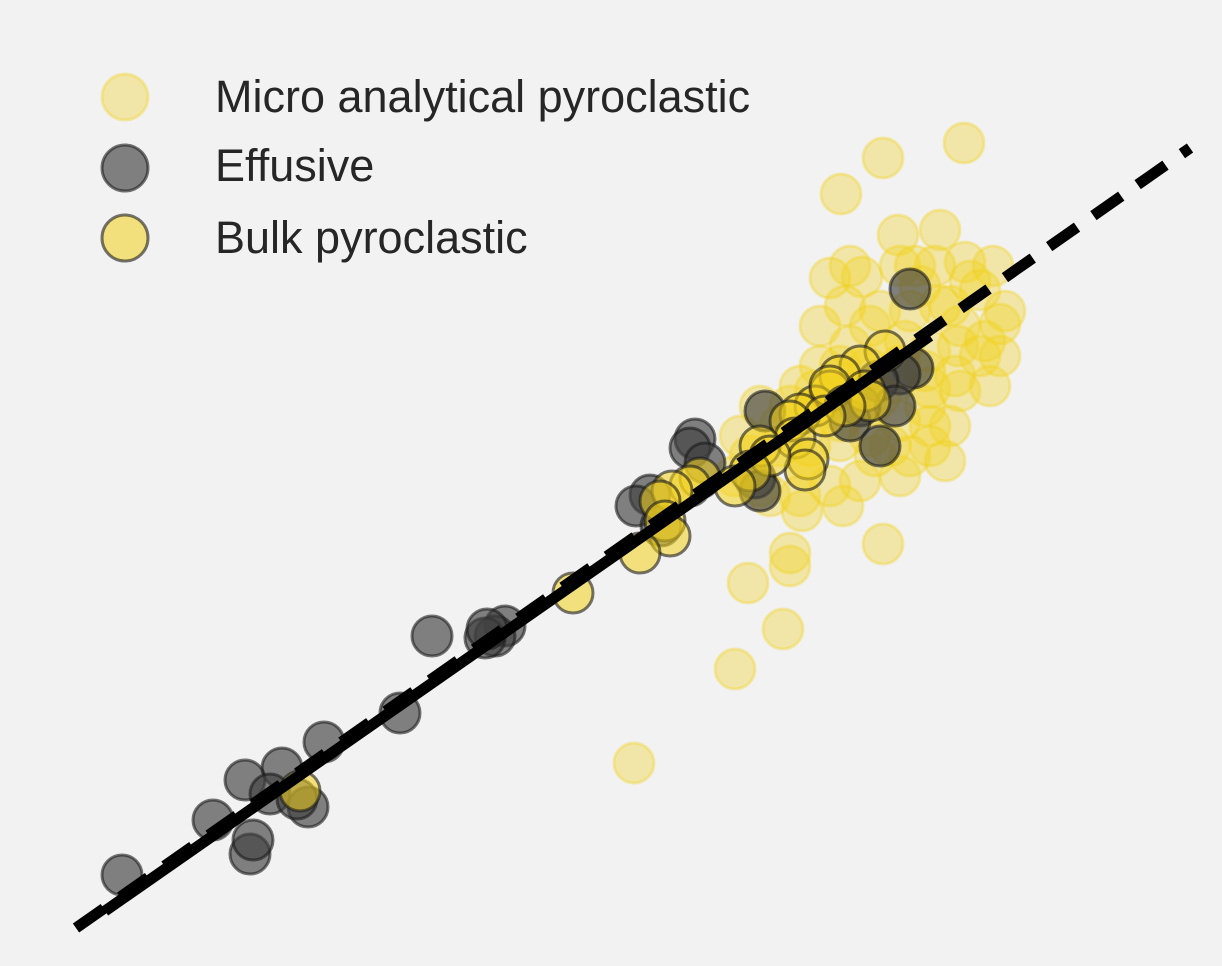 Image resolution: width=1222 pixels, height=966 pixels. I want to click on legend-label-bulk-pyroclastic: Bulk pyroclastic, so click(371, 237).